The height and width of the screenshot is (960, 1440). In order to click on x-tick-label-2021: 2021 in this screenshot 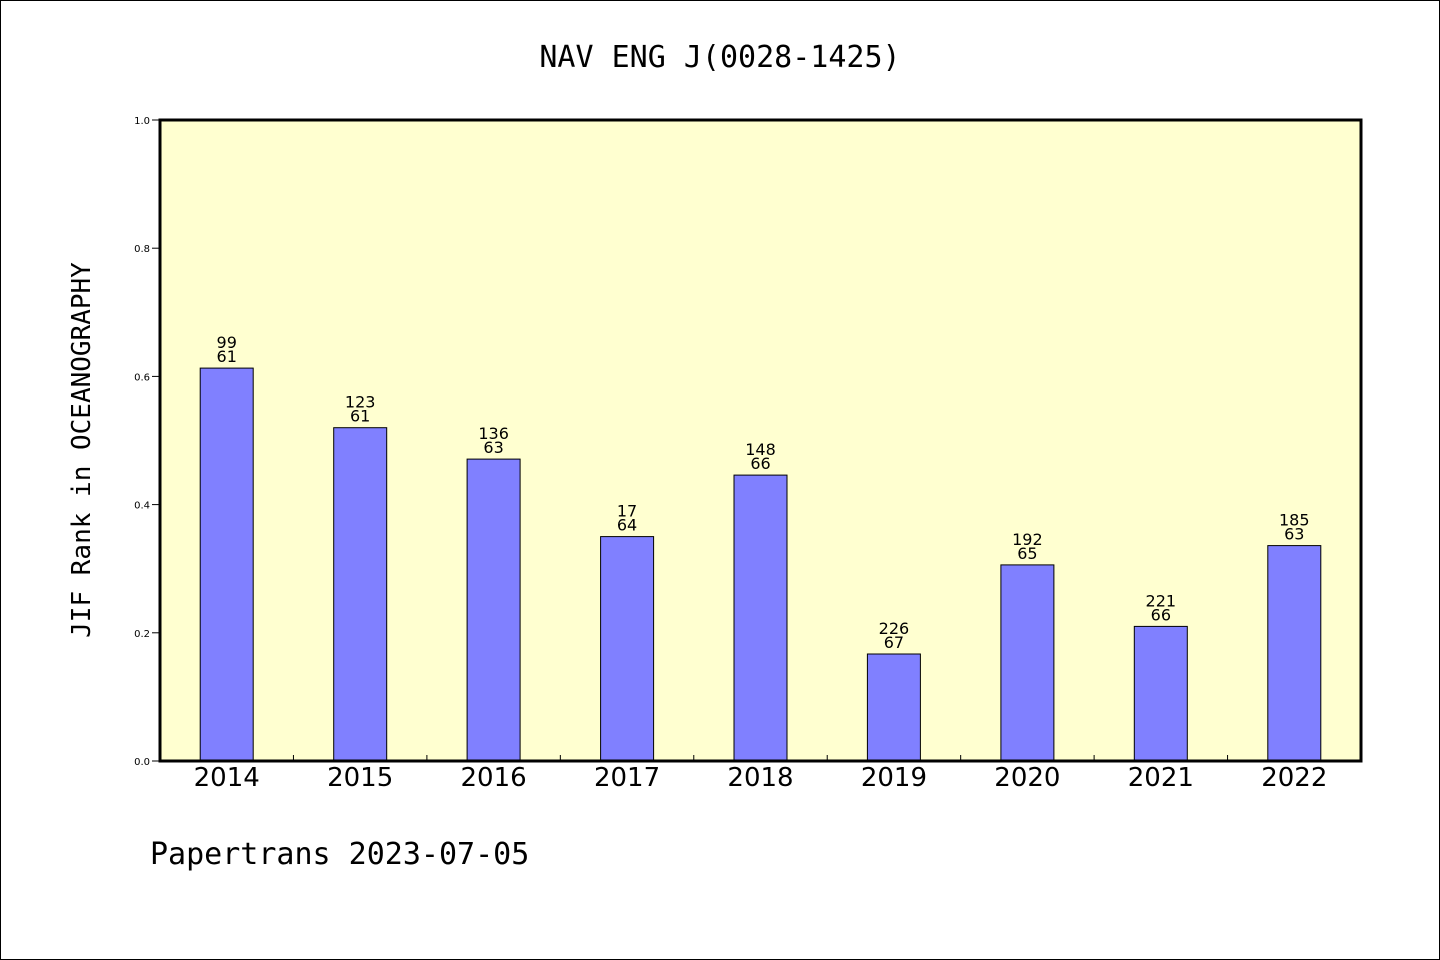, I will do `click(1161, 778)`.